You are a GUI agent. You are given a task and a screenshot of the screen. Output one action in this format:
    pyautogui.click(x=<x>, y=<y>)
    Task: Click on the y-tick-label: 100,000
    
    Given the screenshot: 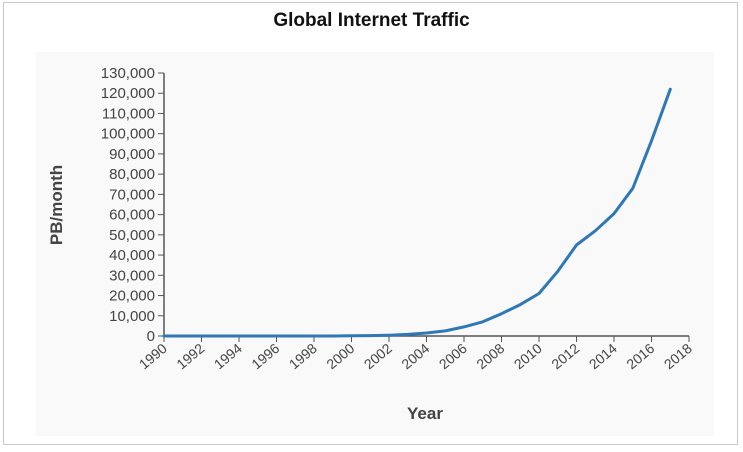 What is the action you would take?
    pyautogui.click(x=128, y=134)
    